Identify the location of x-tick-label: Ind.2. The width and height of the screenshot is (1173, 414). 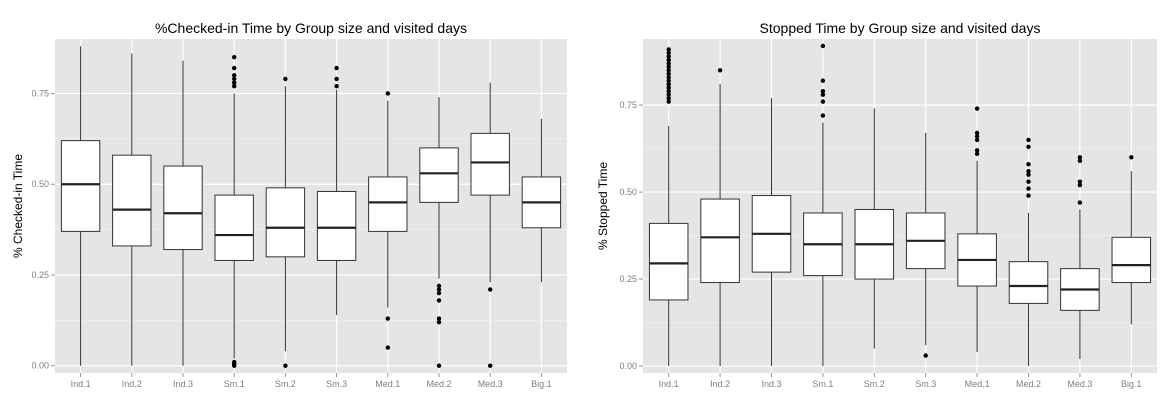
(720, 384).